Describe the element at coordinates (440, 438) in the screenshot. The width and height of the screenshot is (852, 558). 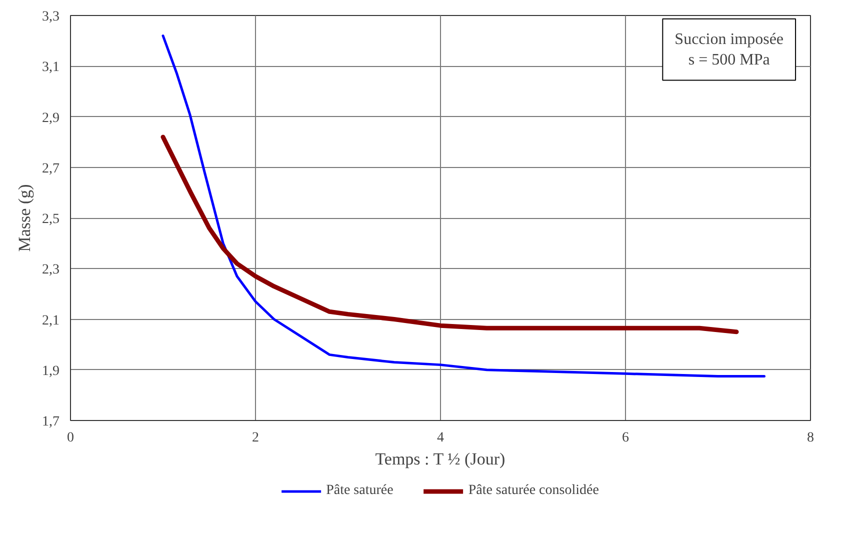
I see `x-tick-label: 4` at that location.